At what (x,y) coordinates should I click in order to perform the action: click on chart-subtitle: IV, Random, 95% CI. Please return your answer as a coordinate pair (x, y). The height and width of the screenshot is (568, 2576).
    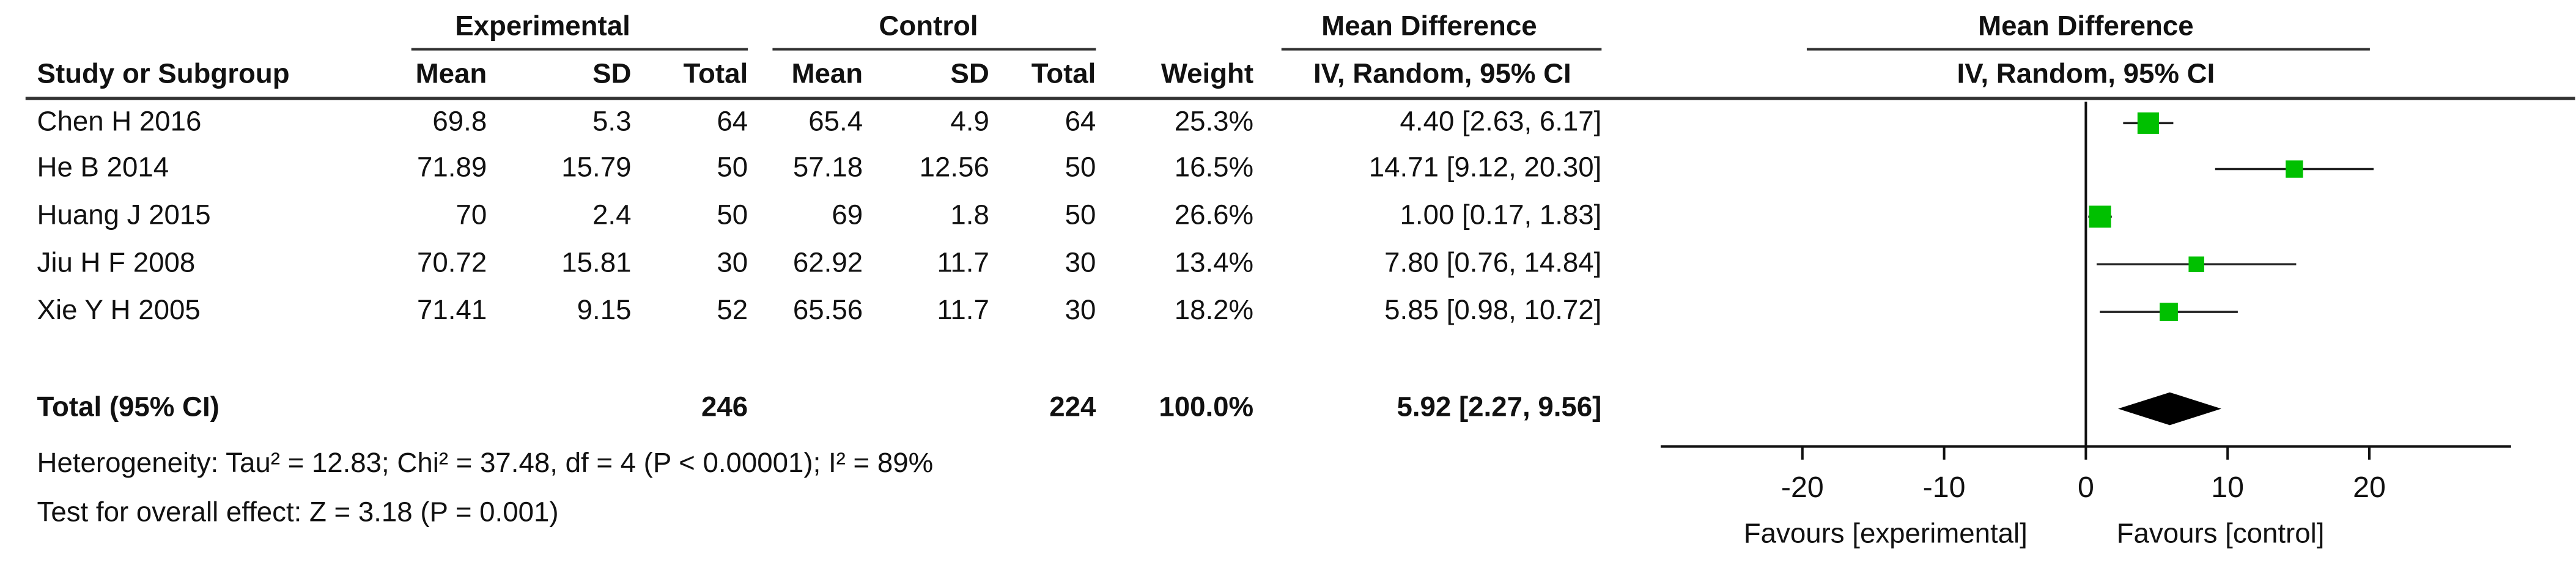
    Looking at the image, I should click on (2086, 73).